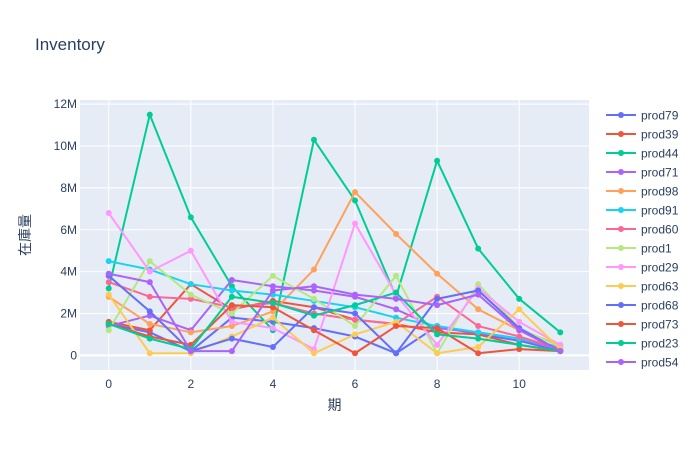 Image resolution: width=700 pixels, height=455 pixels. What do you see at coordinates (642, 211) in the screenshot?
I see `legend-item-prod91: prod91` at bounding box center [642, 211].